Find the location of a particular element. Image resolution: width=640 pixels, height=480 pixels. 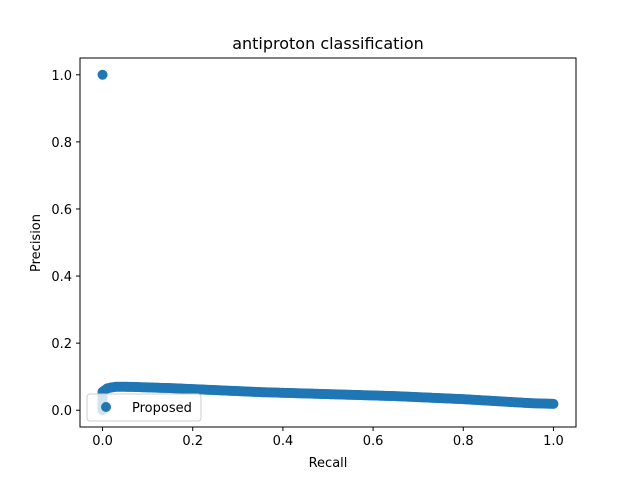

legend-label: Proposed is located at coordinates (162, 408).